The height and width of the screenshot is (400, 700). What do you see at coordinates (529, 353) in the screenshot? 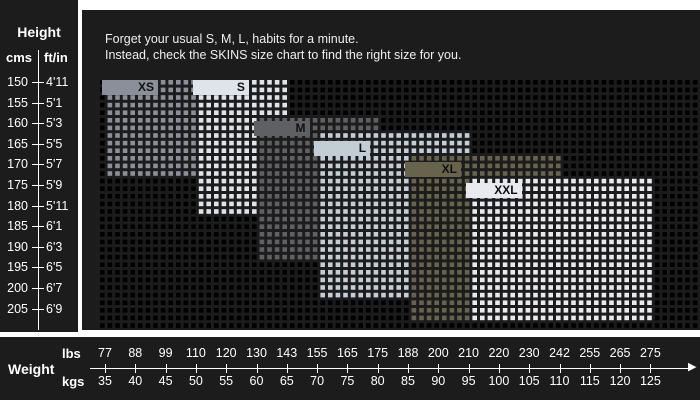
I see `weight-label-lbs: 230` at bounding box center [529, 353].